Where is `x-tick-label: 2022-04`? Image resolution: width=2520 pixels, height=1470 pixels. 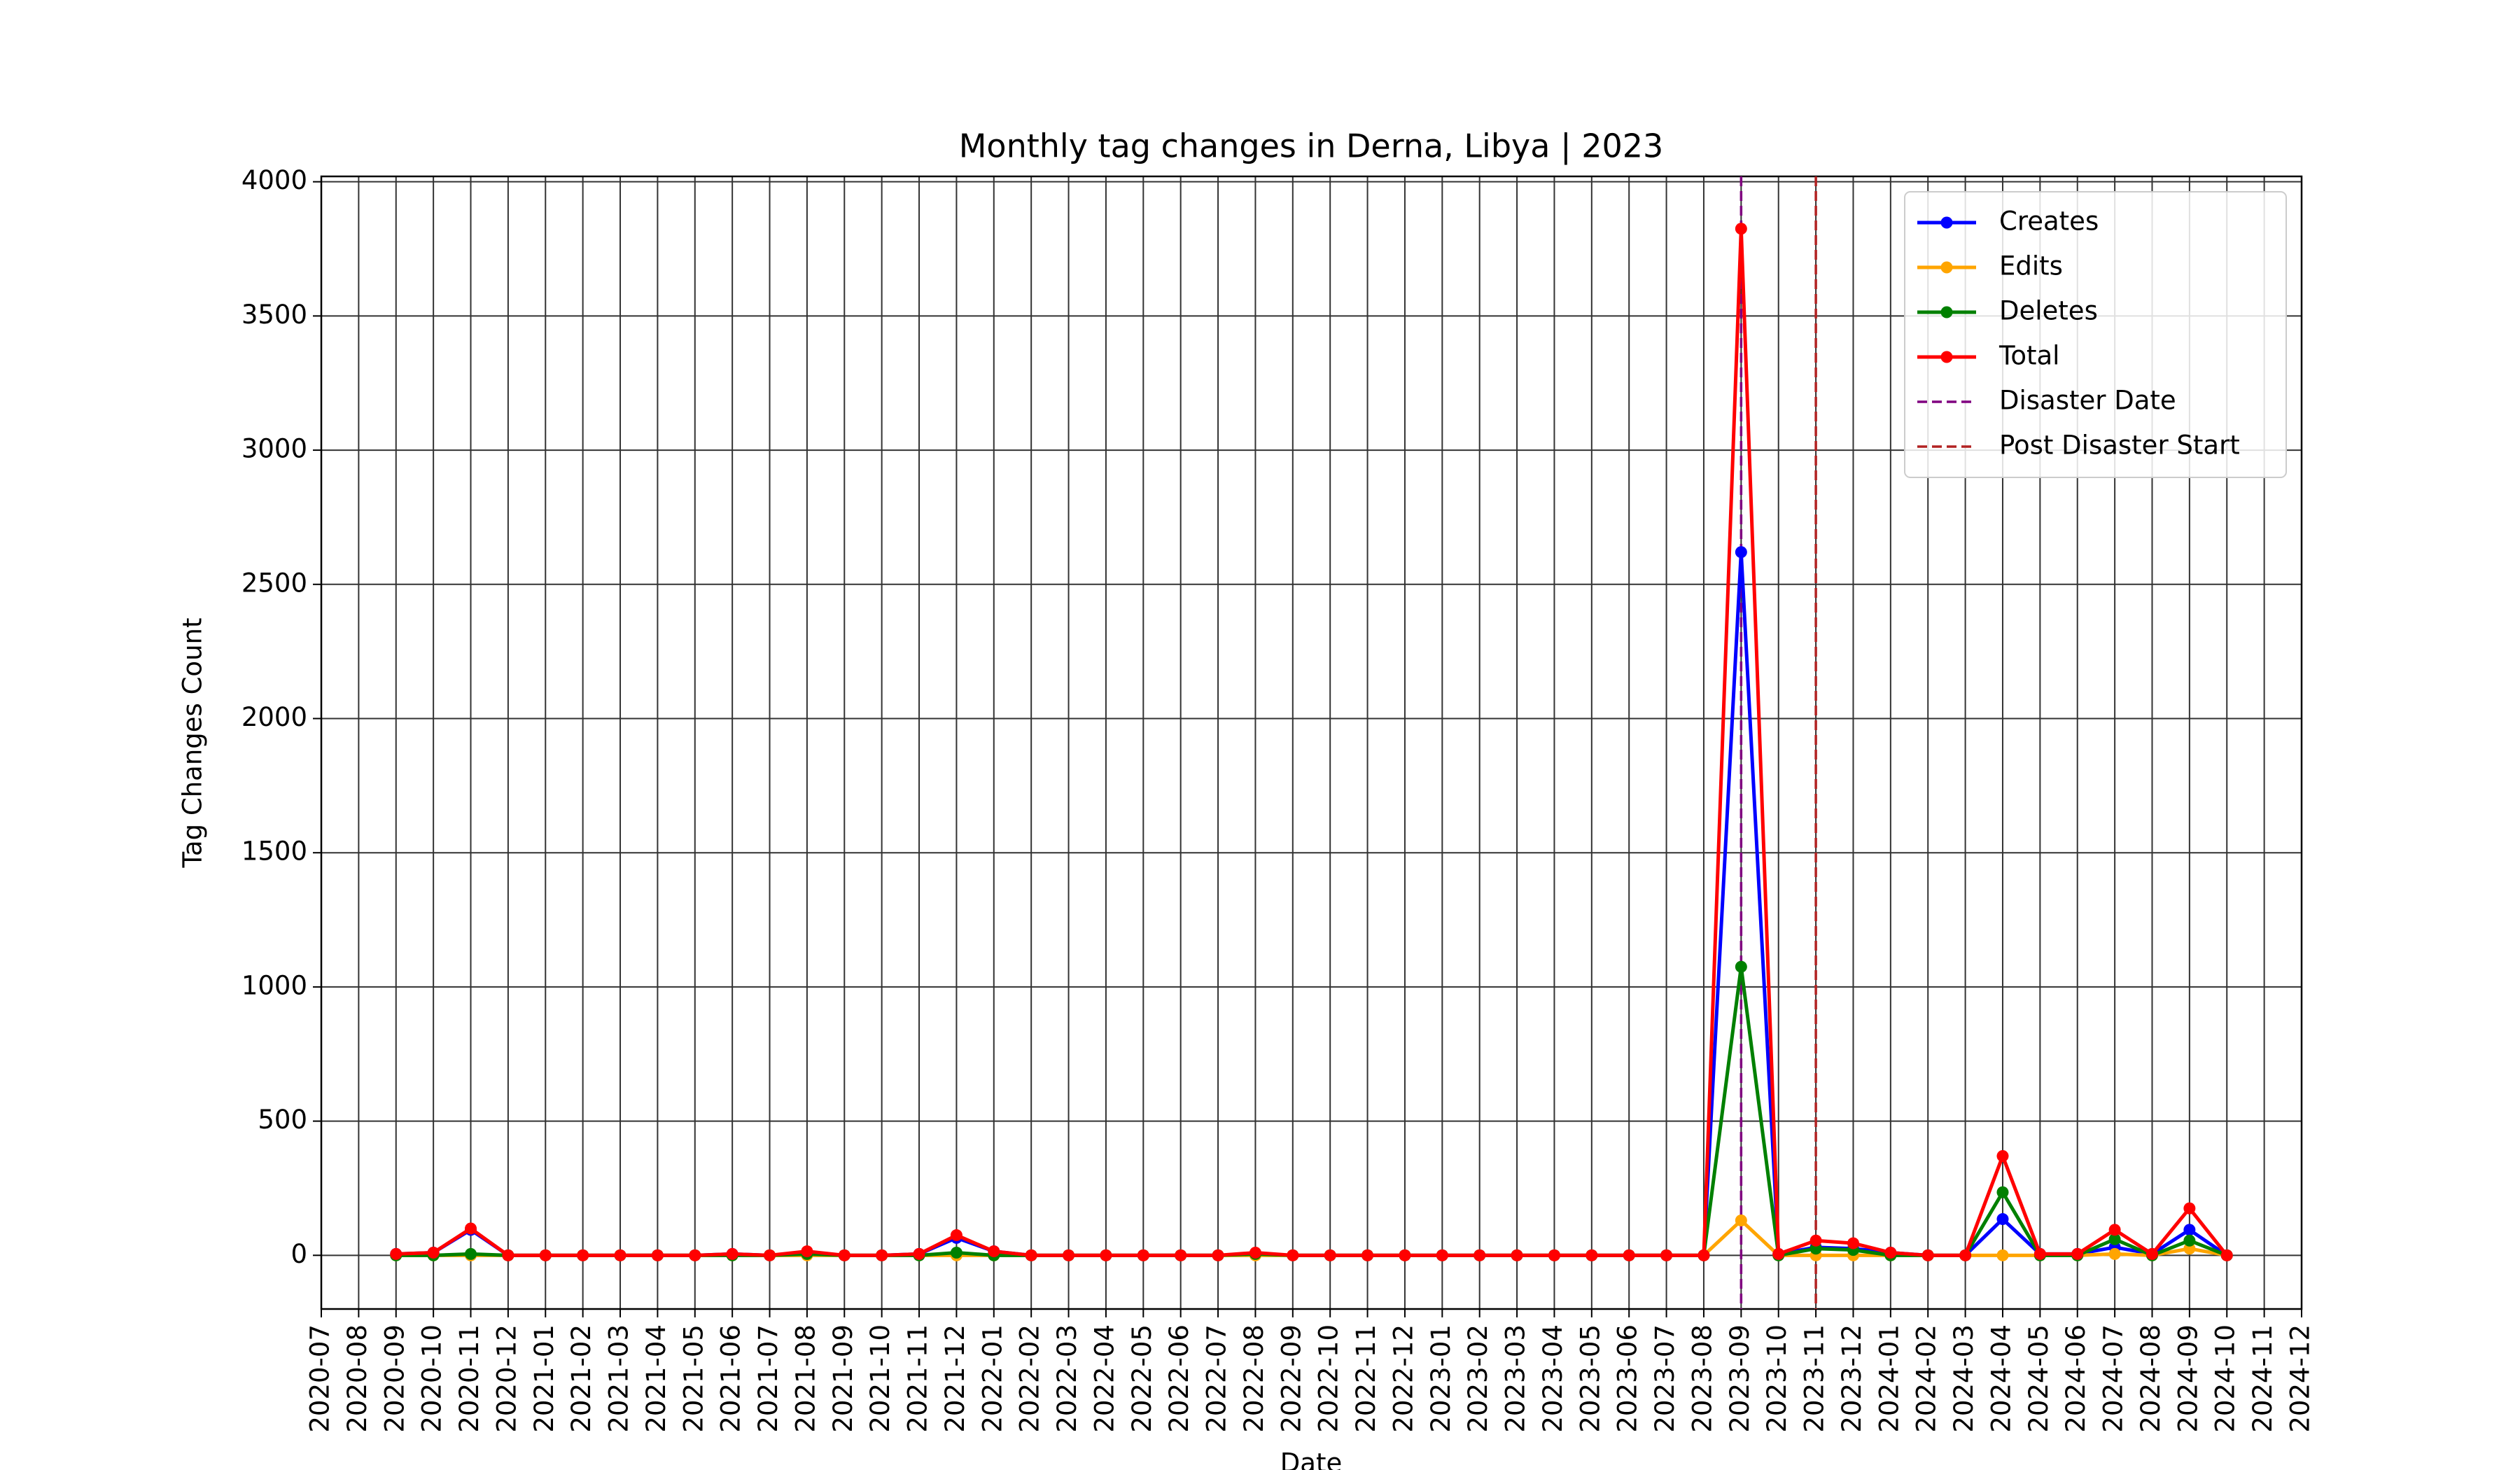
x-tick-label: 2022-04 is located at coordinates (1104, 1378).